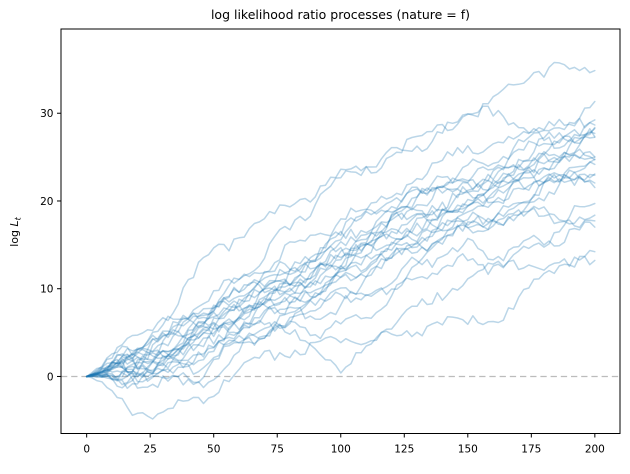 The width and height of the screenshot is (630, 474). What do you see at coordinates (14, 223) in the screenshot?
I see `y-axis-label-variable: L` at bounding box center [14, 223].